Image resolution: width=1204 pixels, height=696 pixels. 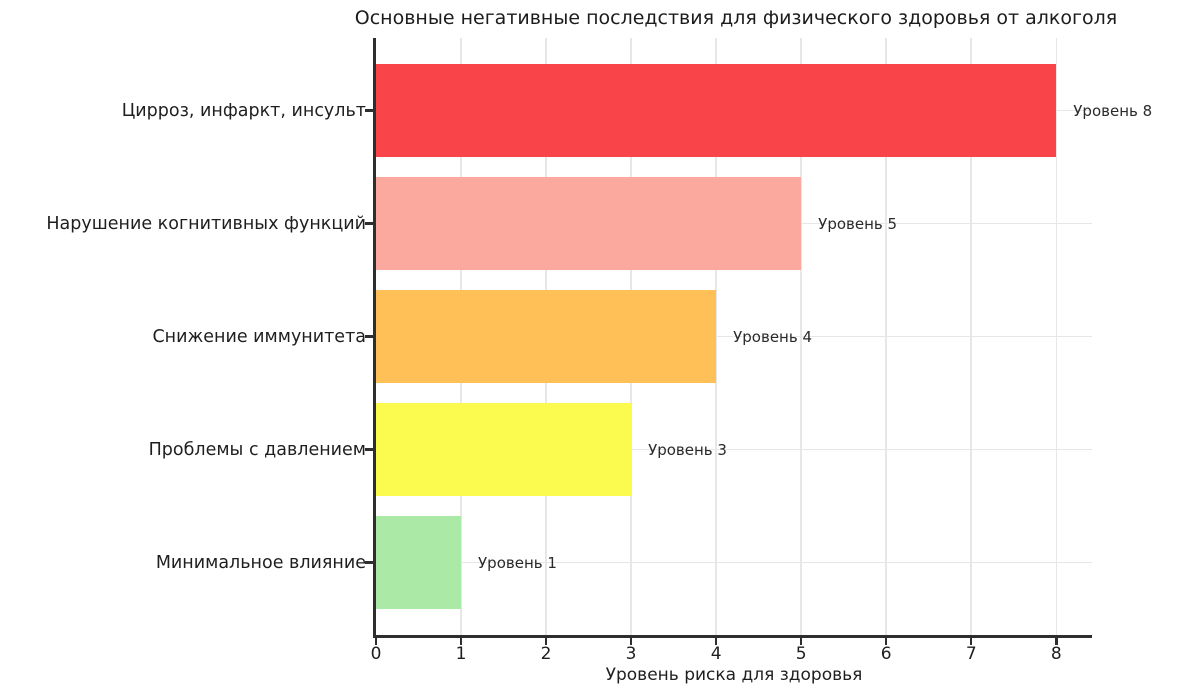 I want to click on category-label: Цирроз, инфаркт, инсульт, so click(x=243, y=110).